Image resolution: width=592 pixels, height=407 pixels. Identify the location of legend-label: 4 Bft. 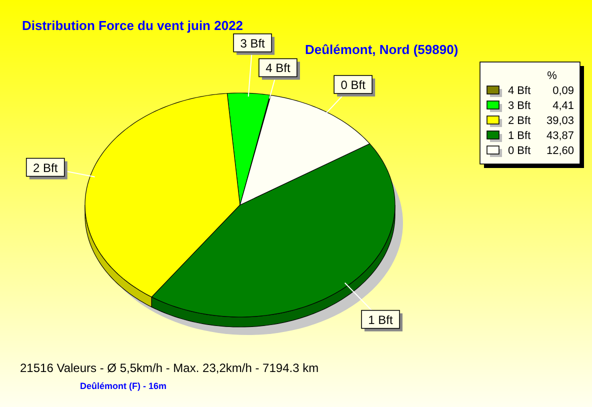
(519, 91).